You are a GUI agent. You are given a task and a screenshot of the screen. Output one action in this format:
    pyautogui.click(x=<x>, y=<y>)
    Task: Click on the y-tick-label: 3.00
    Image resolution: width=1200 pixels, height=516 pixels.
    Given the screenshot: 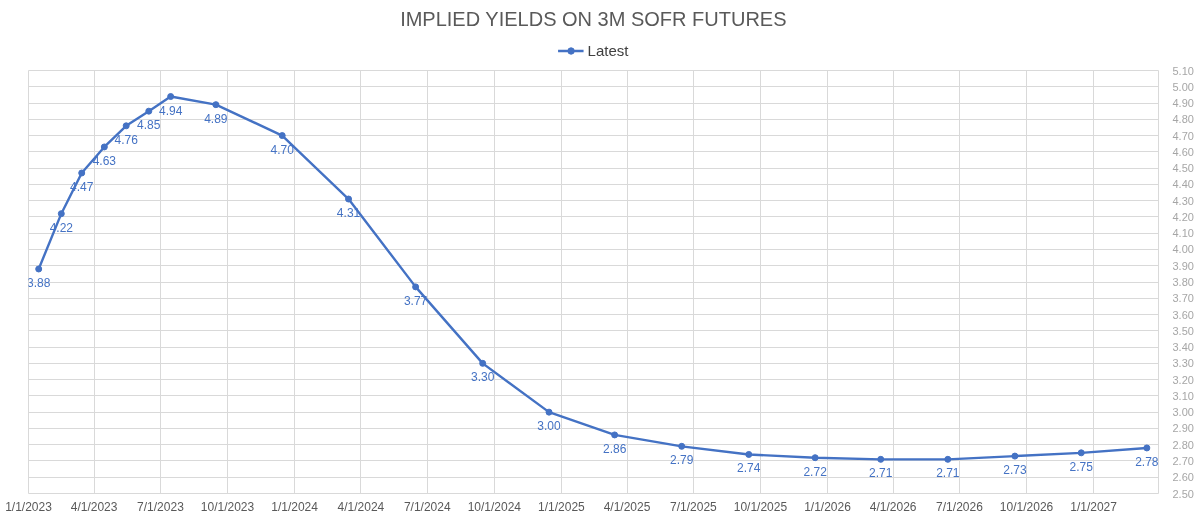 What is the action you would take?
    pyautogui.click(x=1183, y=412)
    